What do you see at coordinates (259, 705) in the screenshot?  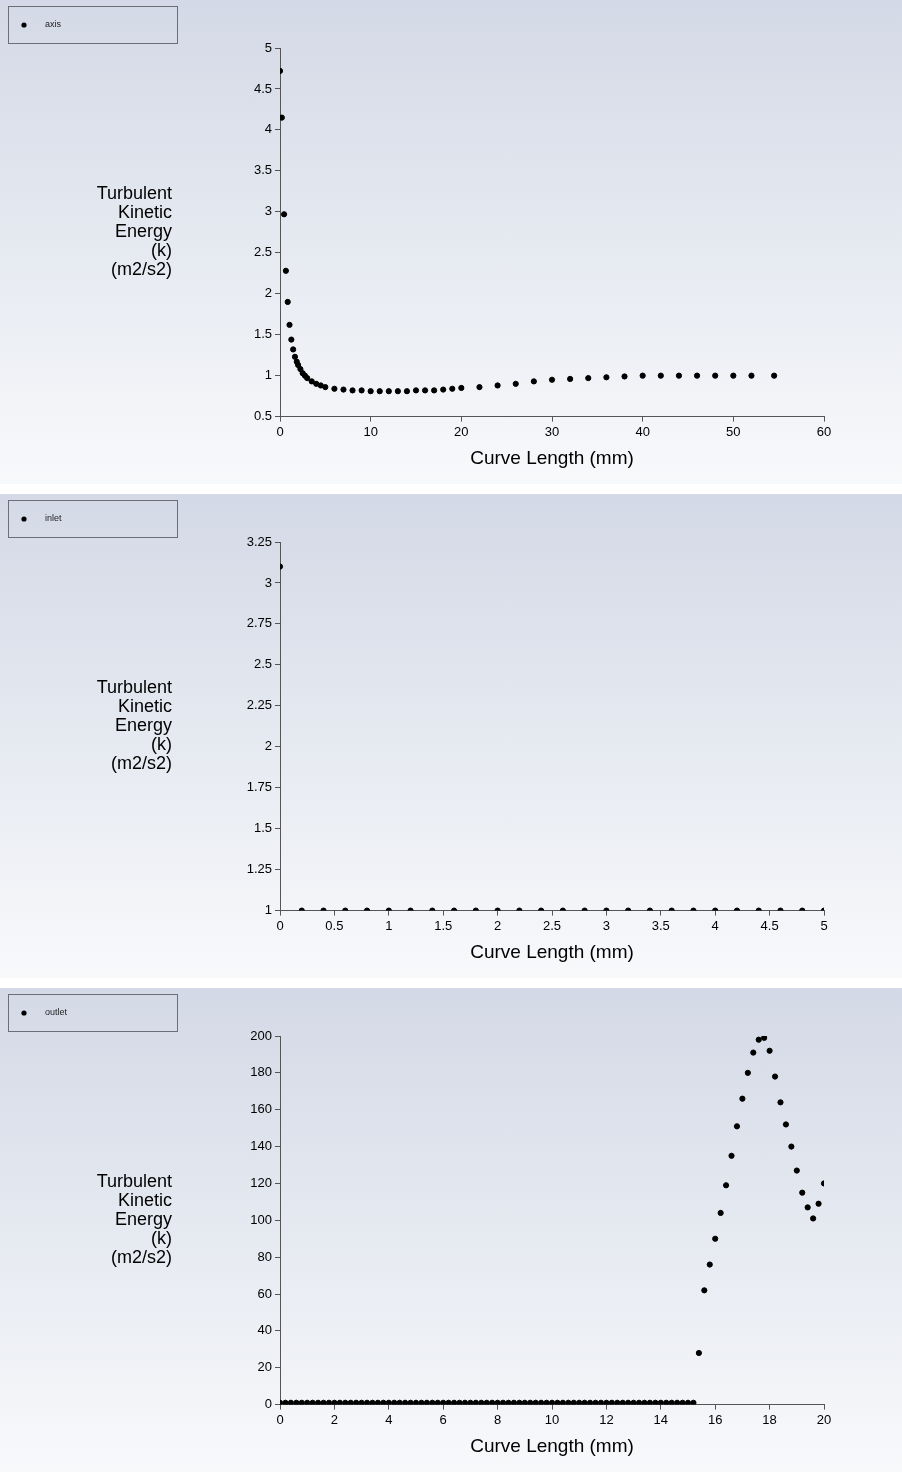 I see `y-tick-label: 2.25` at bounding box center [259, 705].